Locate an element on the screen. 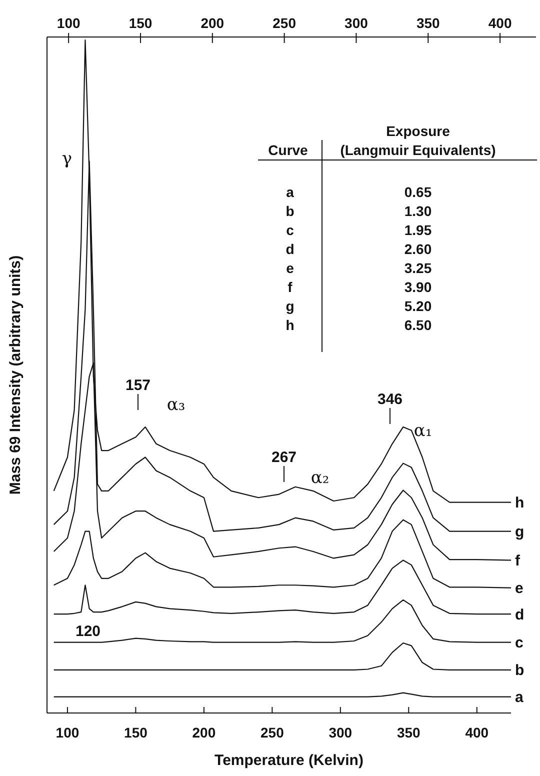 This screenshot has height=776, width=540. text: d is located at coordinates (290, 249).